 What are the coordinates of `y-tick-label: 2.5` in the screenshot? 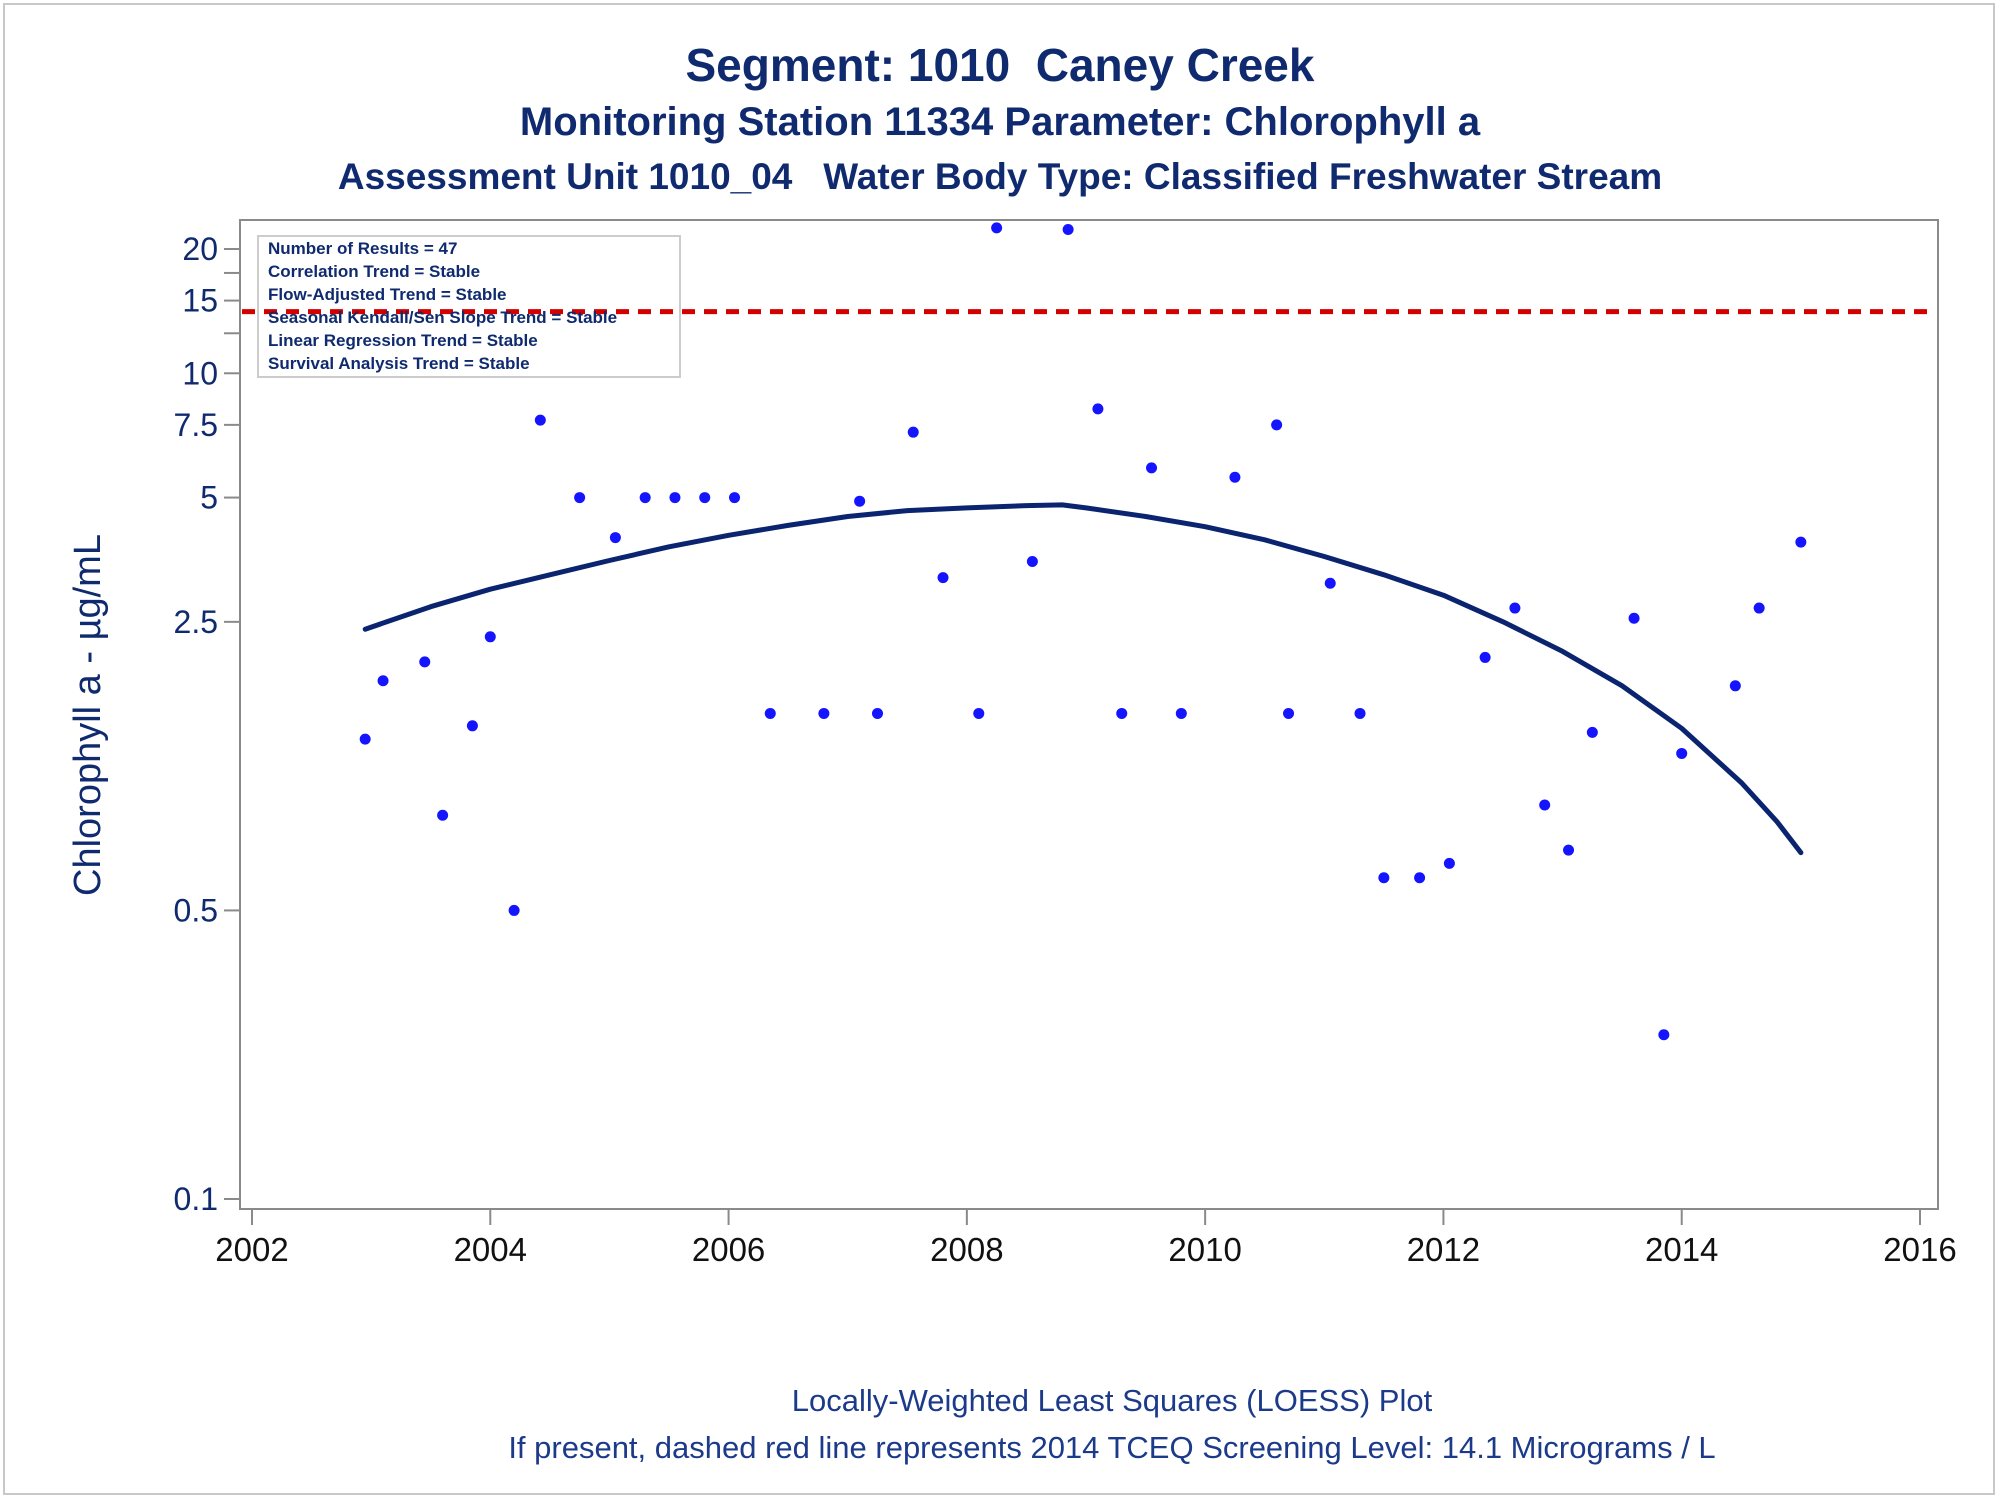 It's located at (196, 622).